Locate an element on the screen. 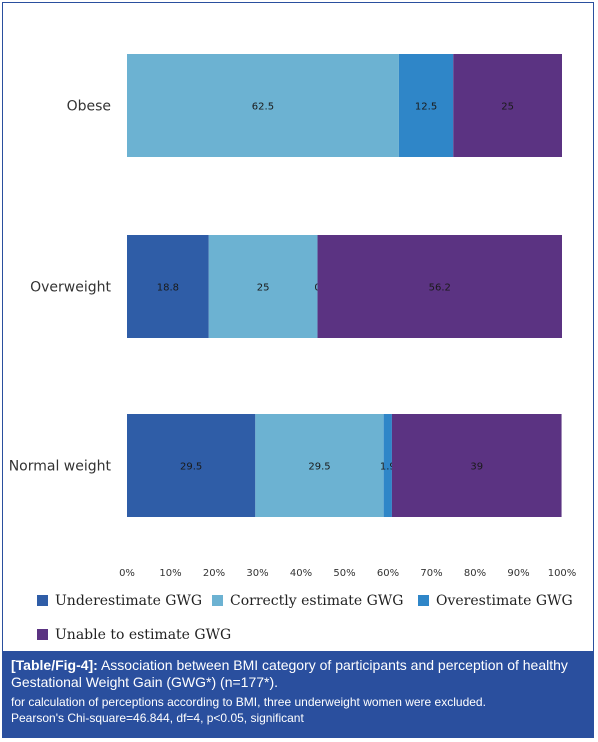 The width and height of the screenshot is (598, 742). data-label: 39 is located at coordinates (476, 467).